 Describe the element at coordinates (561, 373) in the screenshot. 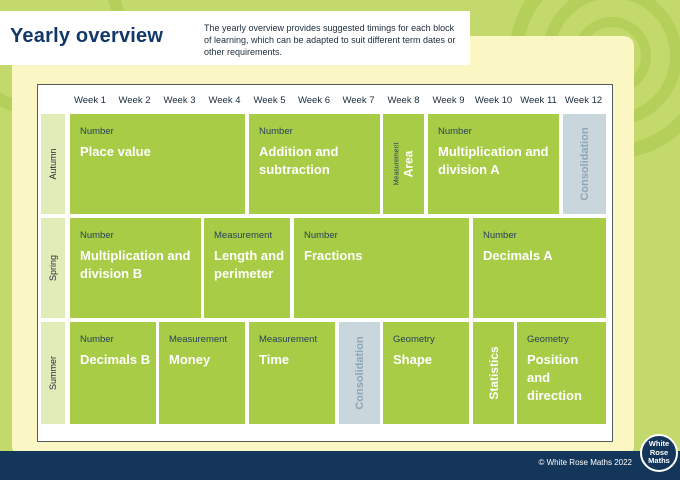

I see `block-position-direction: Geometry Position and direction` at that location.